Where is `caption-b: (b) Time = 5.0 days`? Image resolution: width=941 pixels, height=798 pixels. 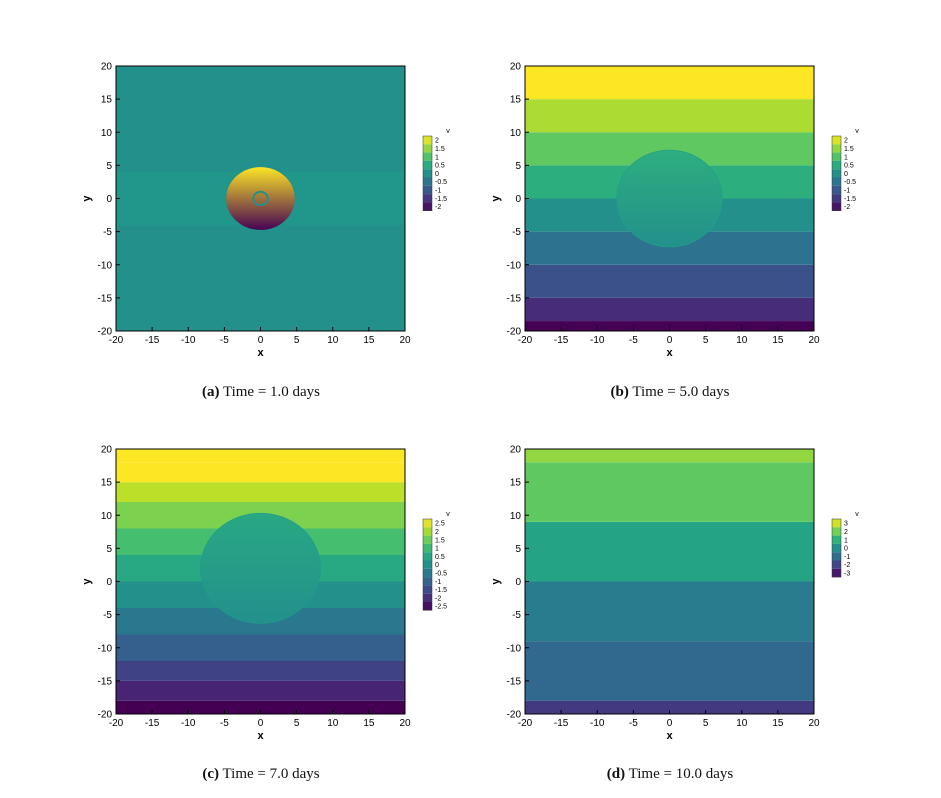 caption-b: (b) Time = 5.0 days is located at coordinates (670, 392).